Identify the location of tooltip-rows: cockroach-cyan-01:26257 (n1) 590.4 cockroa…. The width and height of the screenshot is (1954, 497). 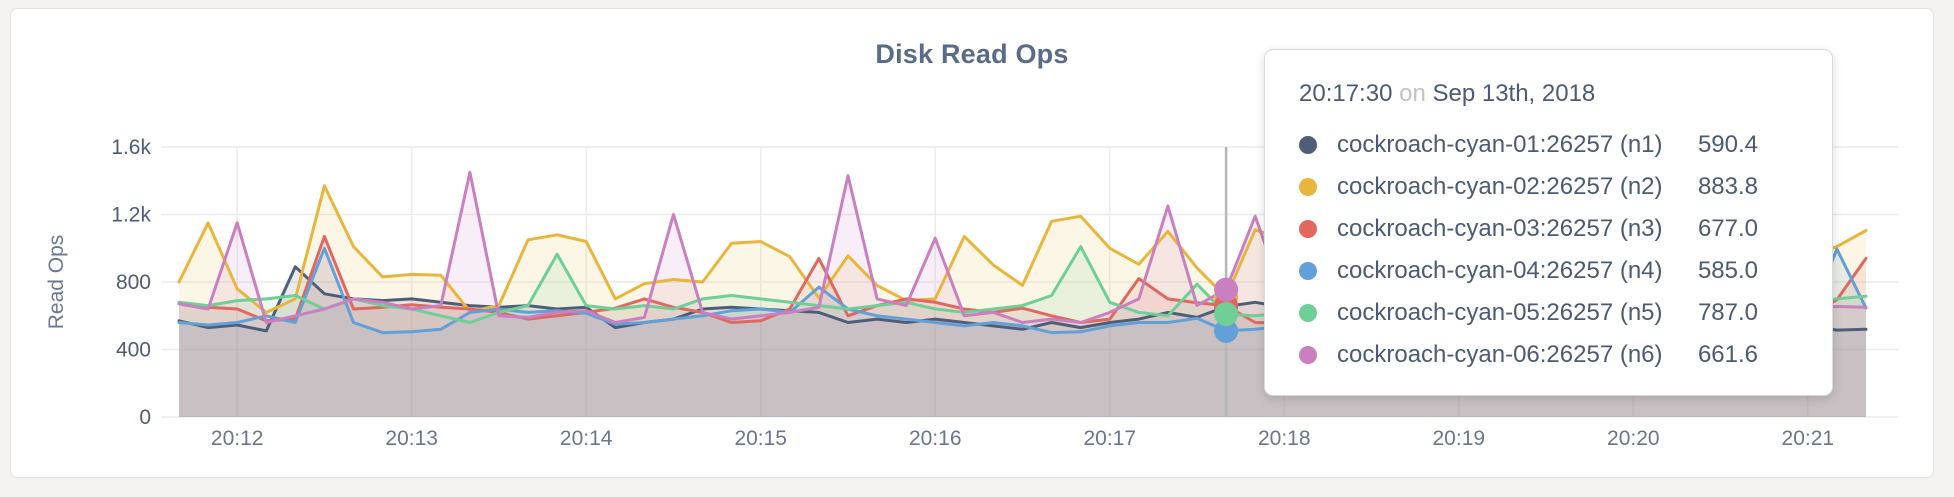
(1548, 250).